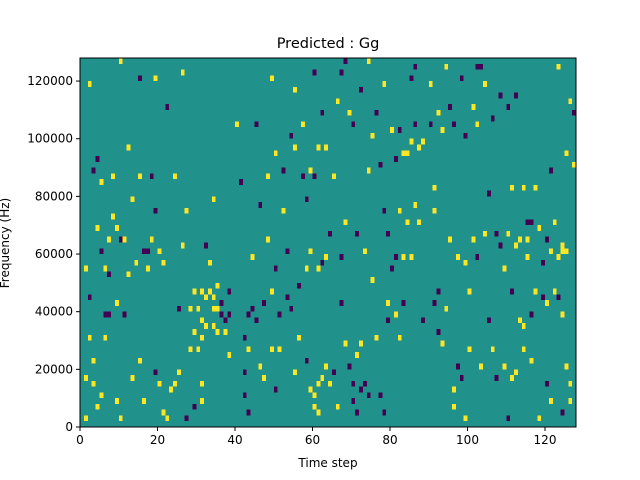 The height and width of the screenshot is (480, 640). Describe the element at coordinates (327, 463) in the screenshot. I see `x-axis-label: Time step` at that location.